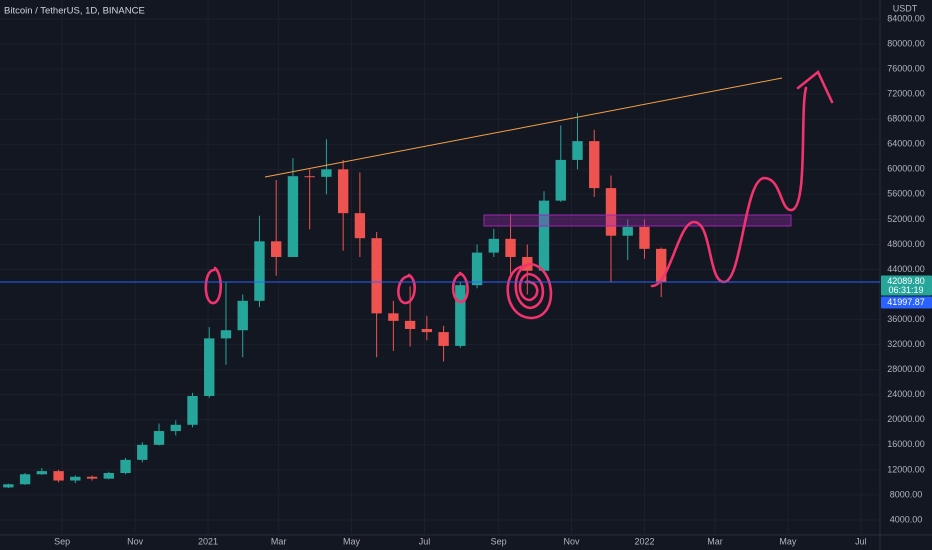 The width and height of the screenshot is (932, 550). What do you see at coordinates (906, 394) in the screenshot?
I see `y-tick-label: 24000.00` at bounding box center [906, 394].